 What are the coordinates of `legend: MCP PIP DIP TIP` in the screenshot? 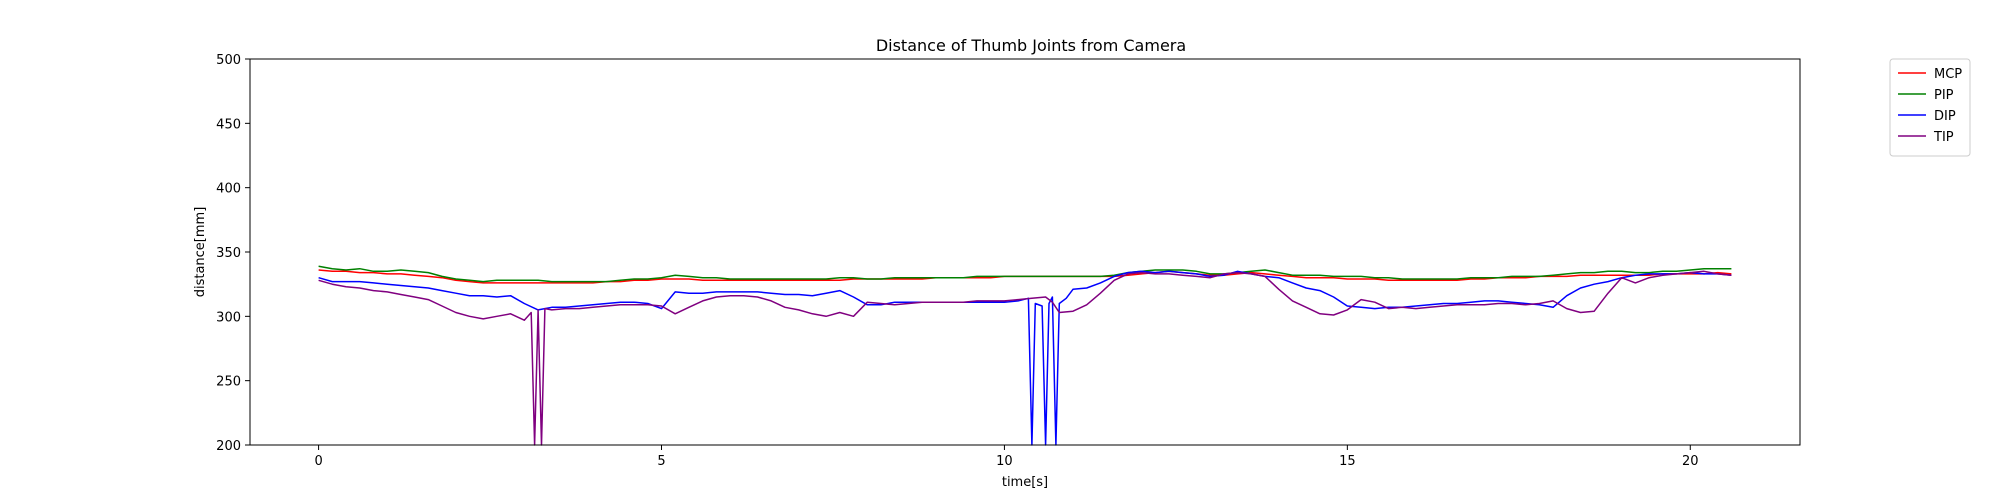 It's located at (1930, 107).